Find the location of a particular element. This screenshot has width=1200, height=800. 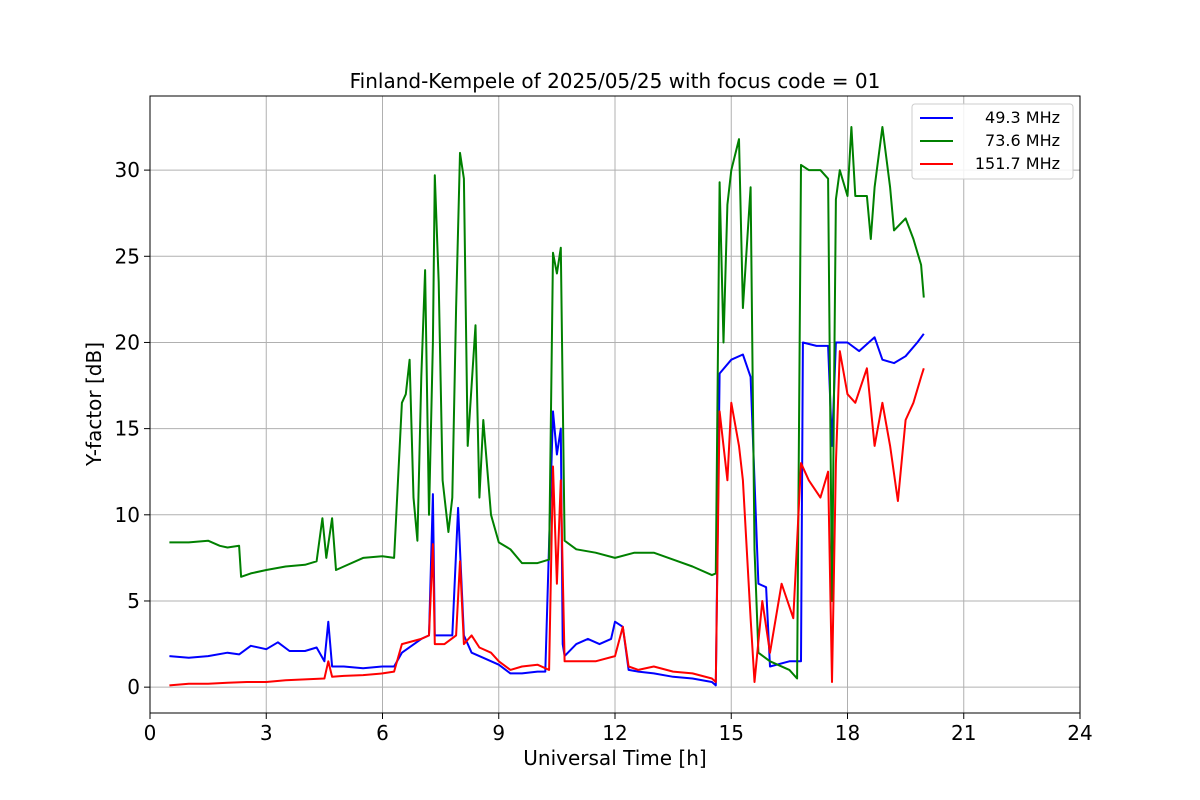

x-axis: 0 3 6 9 12 15 18 21 24 is located at coordinates (618, 729).